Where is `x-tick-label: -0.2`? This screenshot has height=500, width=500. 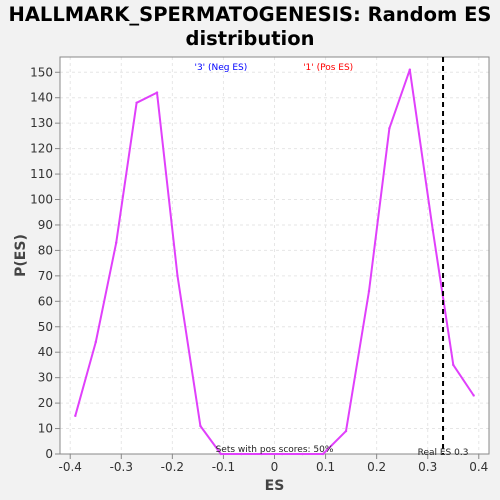 x-tick-label: -0.2 is located at coordinates (172, 467).